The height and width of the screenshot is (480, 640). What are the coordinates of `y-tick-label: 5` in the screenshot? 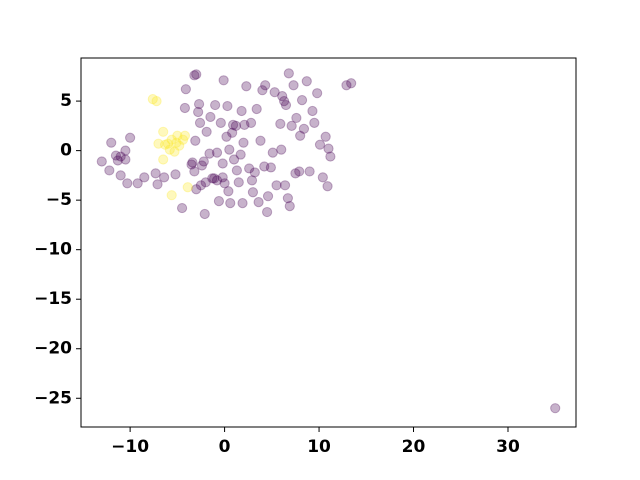 It's located at (66, 101).